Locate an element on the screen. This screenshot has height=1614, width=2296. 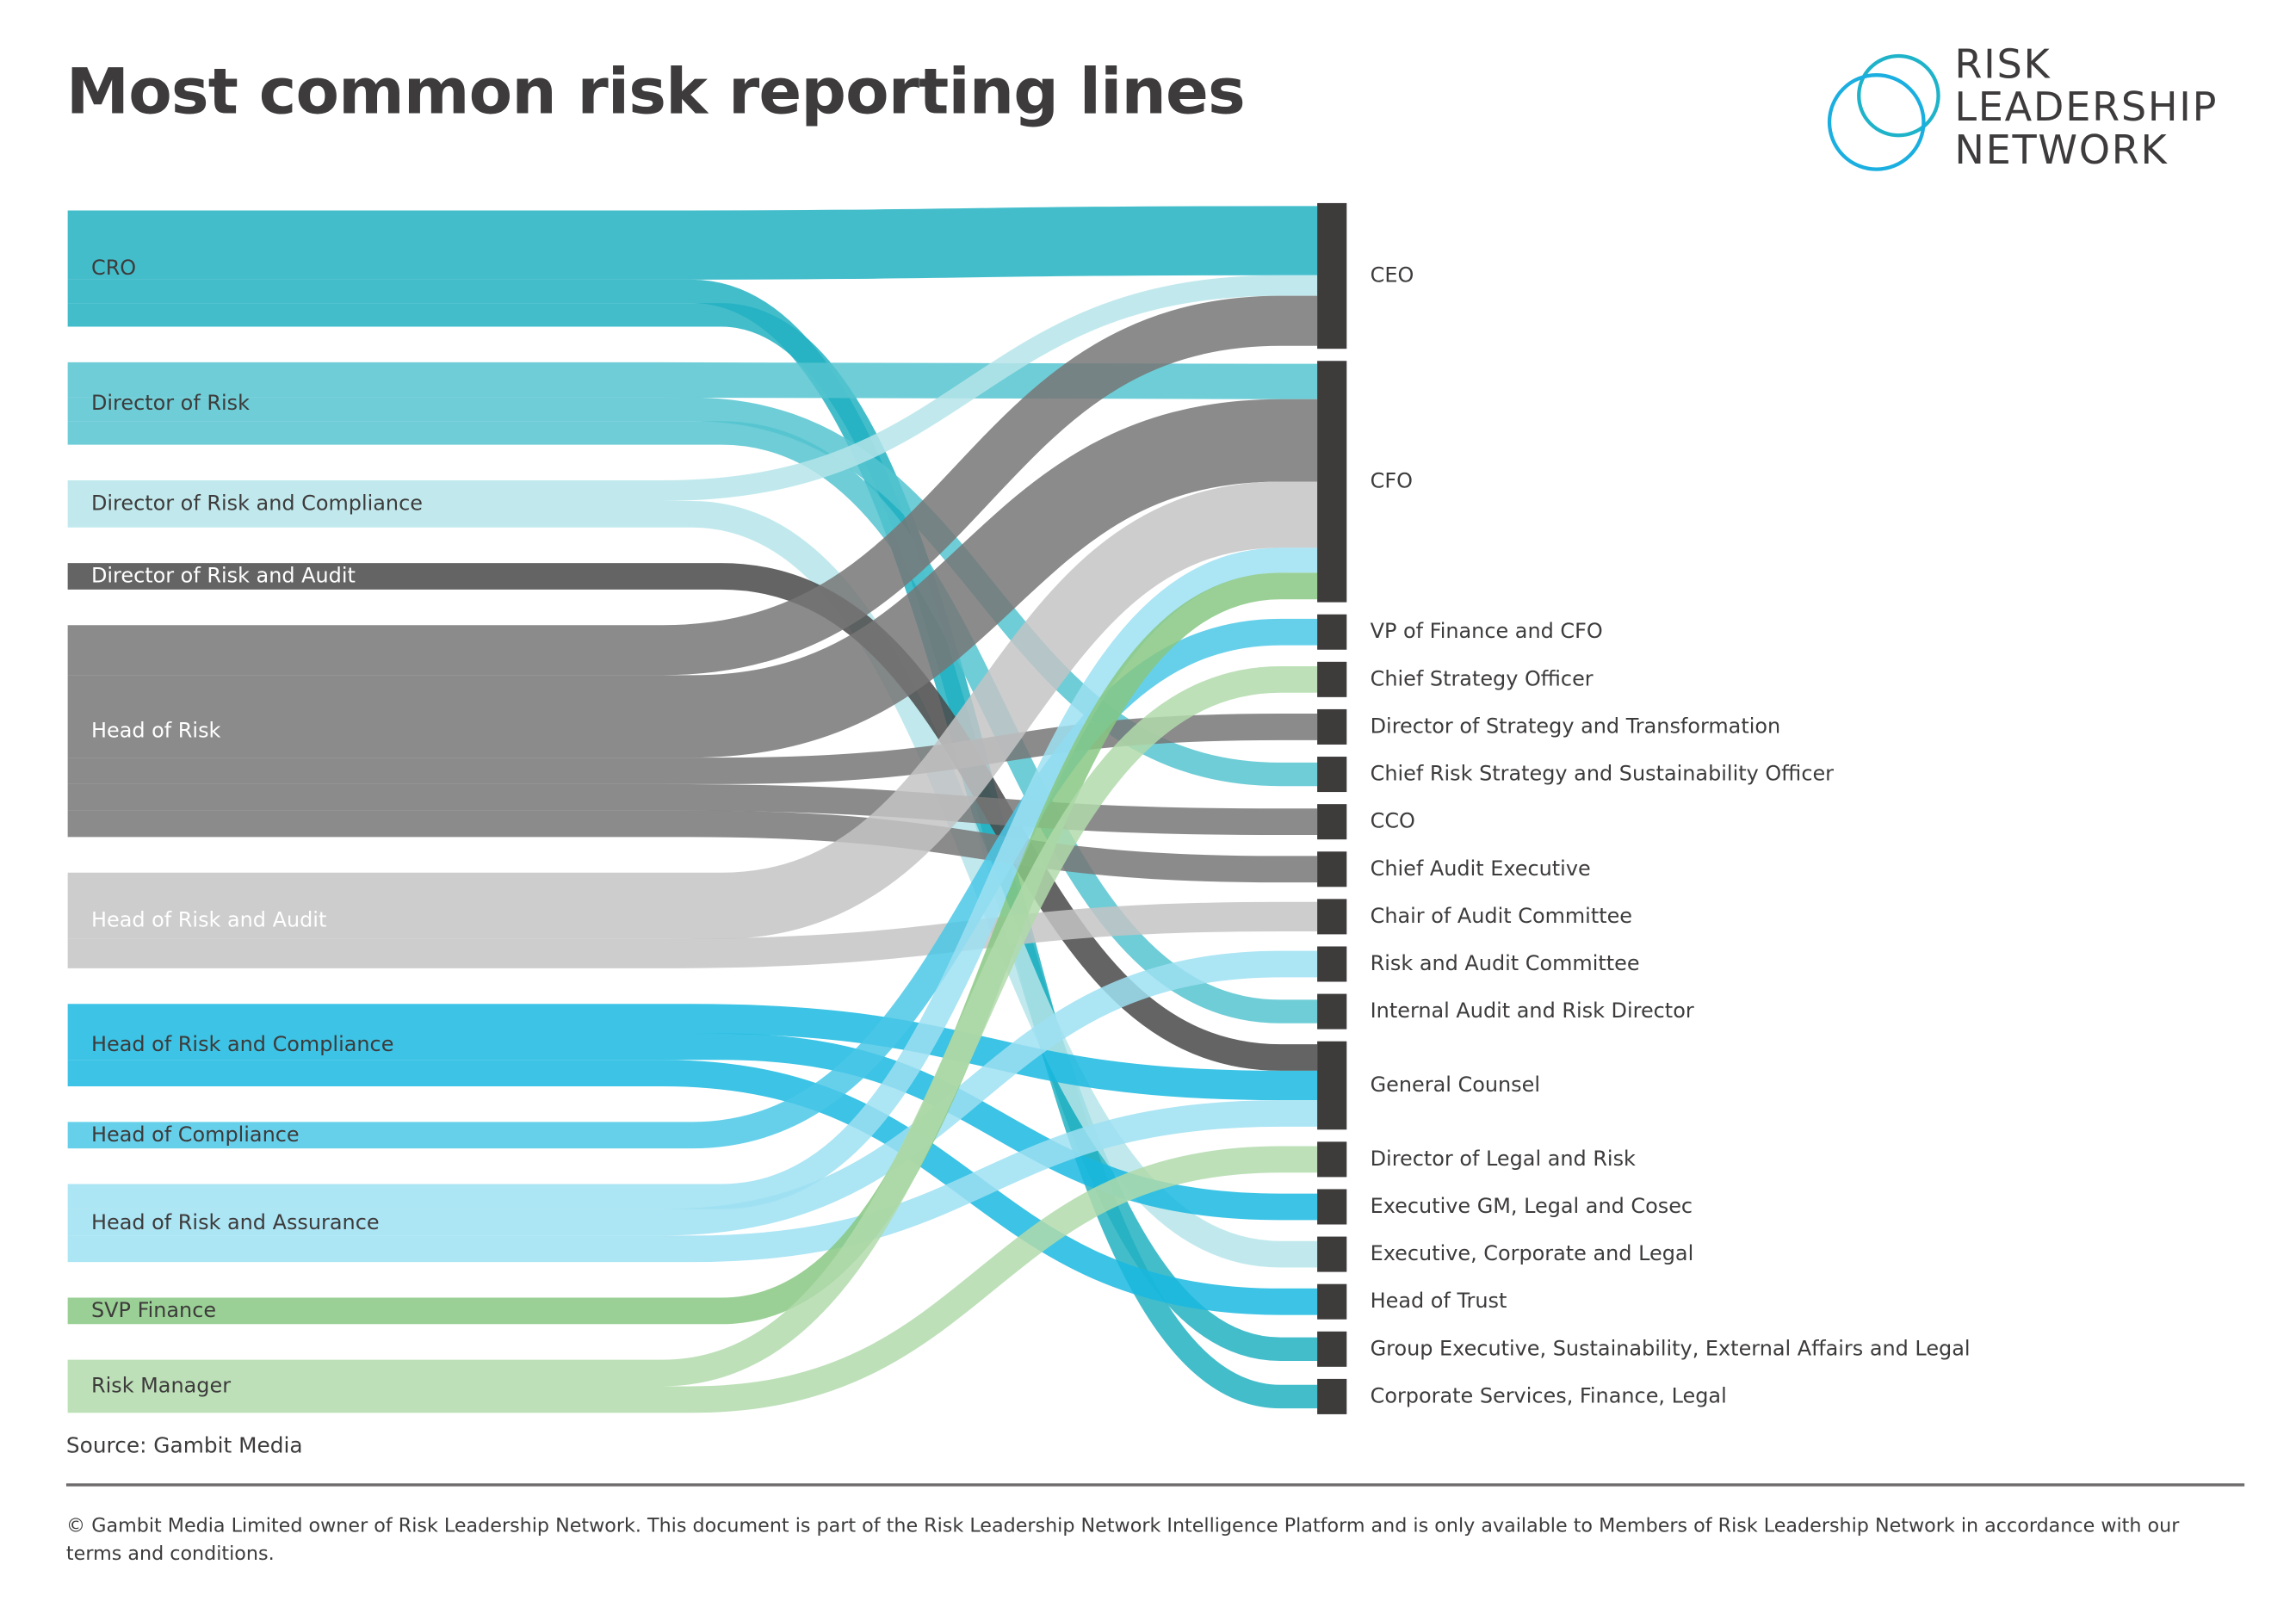
target-label: Risk and Audit Committee is located at coordinates (1505, 963).